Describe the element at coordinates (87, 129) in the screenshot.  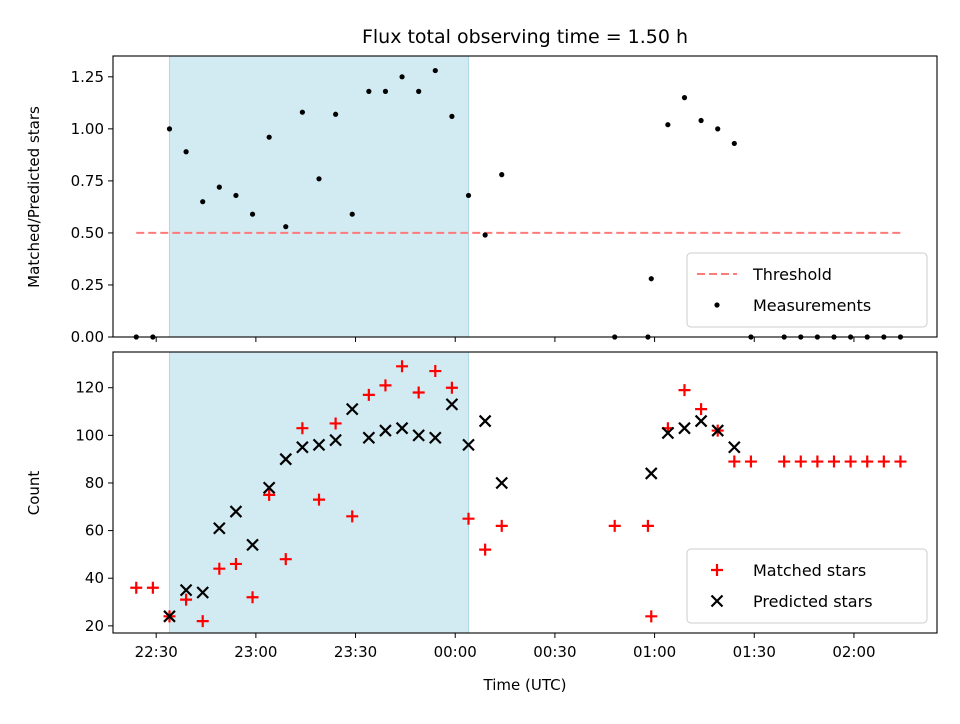
I see `top-y-tick-label: 1.00` at that location.